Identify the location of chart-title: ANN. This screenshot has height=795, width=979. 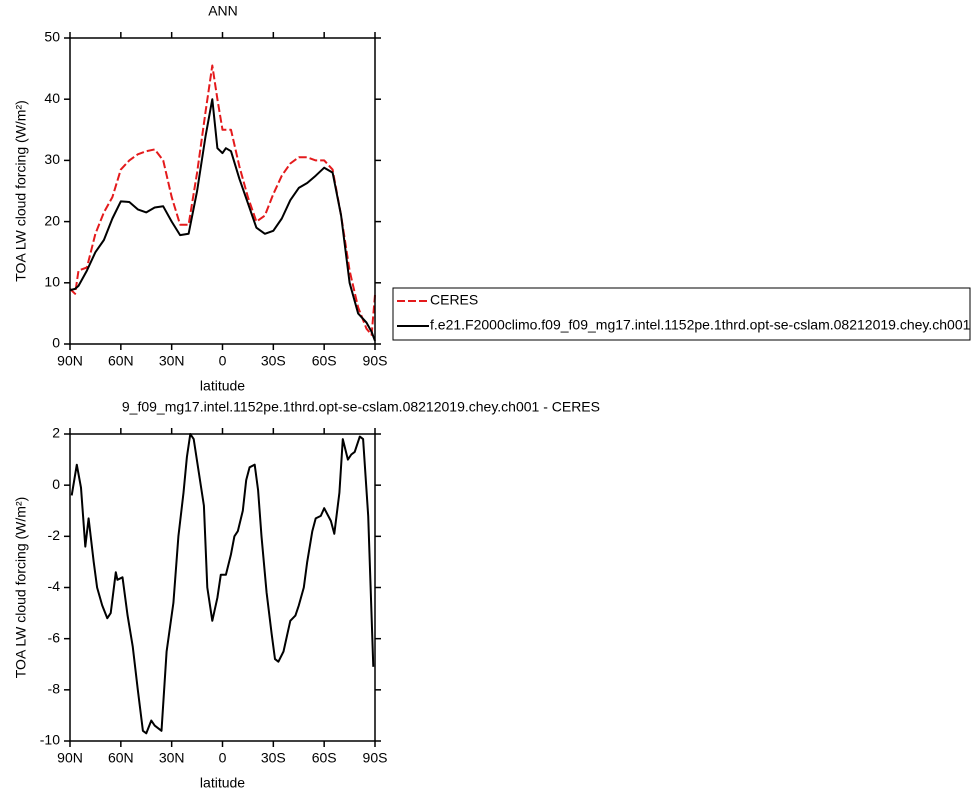
(223, 11).